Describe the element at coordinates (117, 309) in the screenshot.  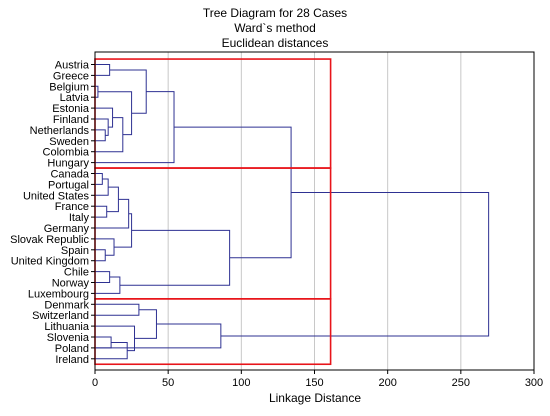
I see `link-m22` at that location.